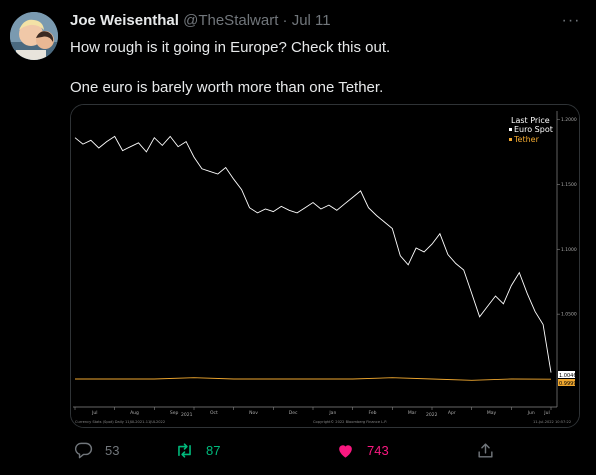 The width and height of the screenshot is (596, 475). What do you see at coordinates (332, 413) in the screenshot?
I see `x-tick-label: Jan` at bounding box center [332, 413].